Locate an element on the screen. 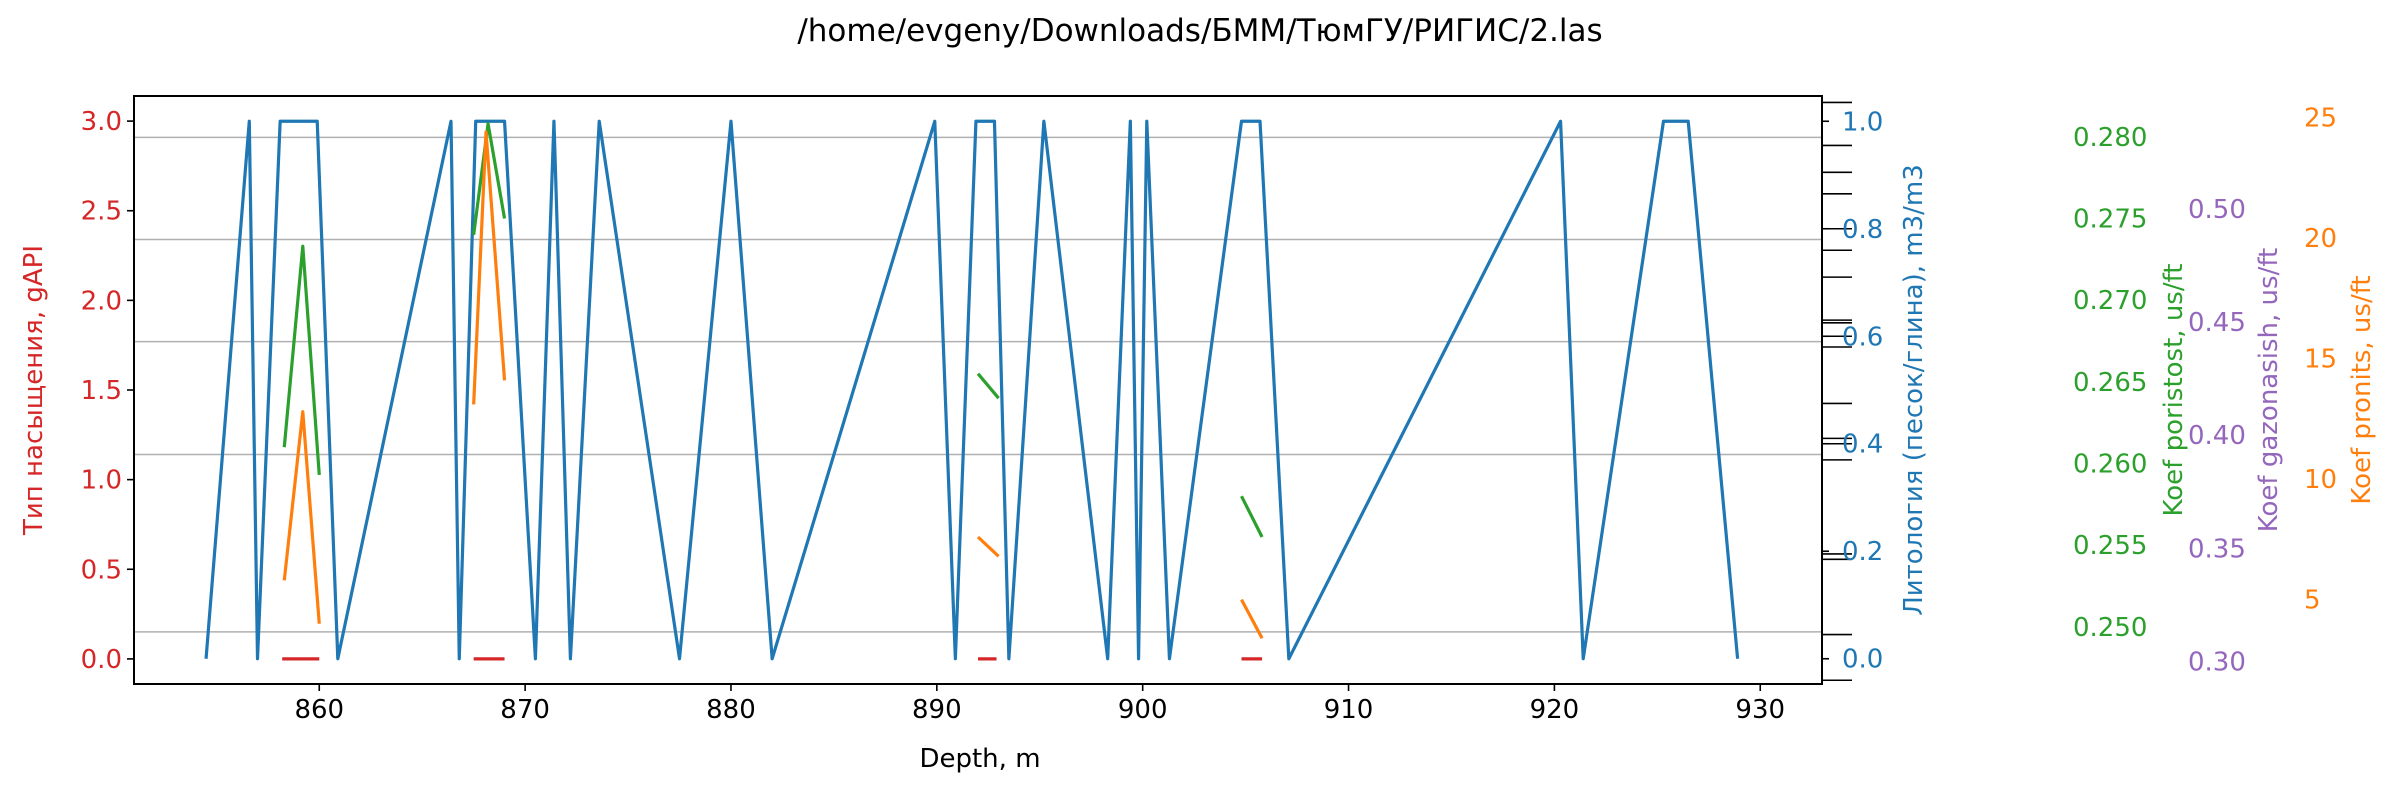 This screenshot has width=2400, height=805. y-tick-label-poristost: 0.260 is located at coordinates (2110, 465).